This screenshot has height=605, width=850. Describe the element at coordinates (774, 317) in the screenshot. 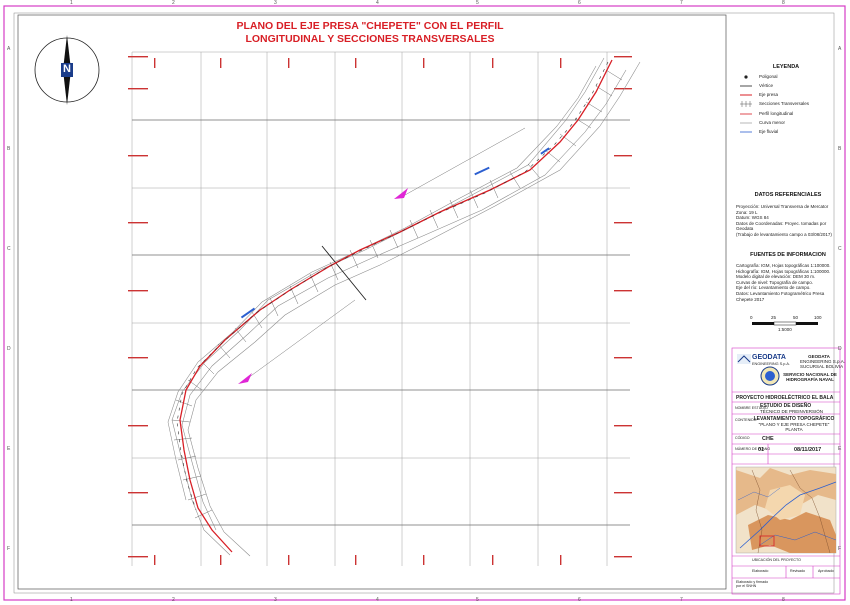

I see `scale-label: 25` at that location.